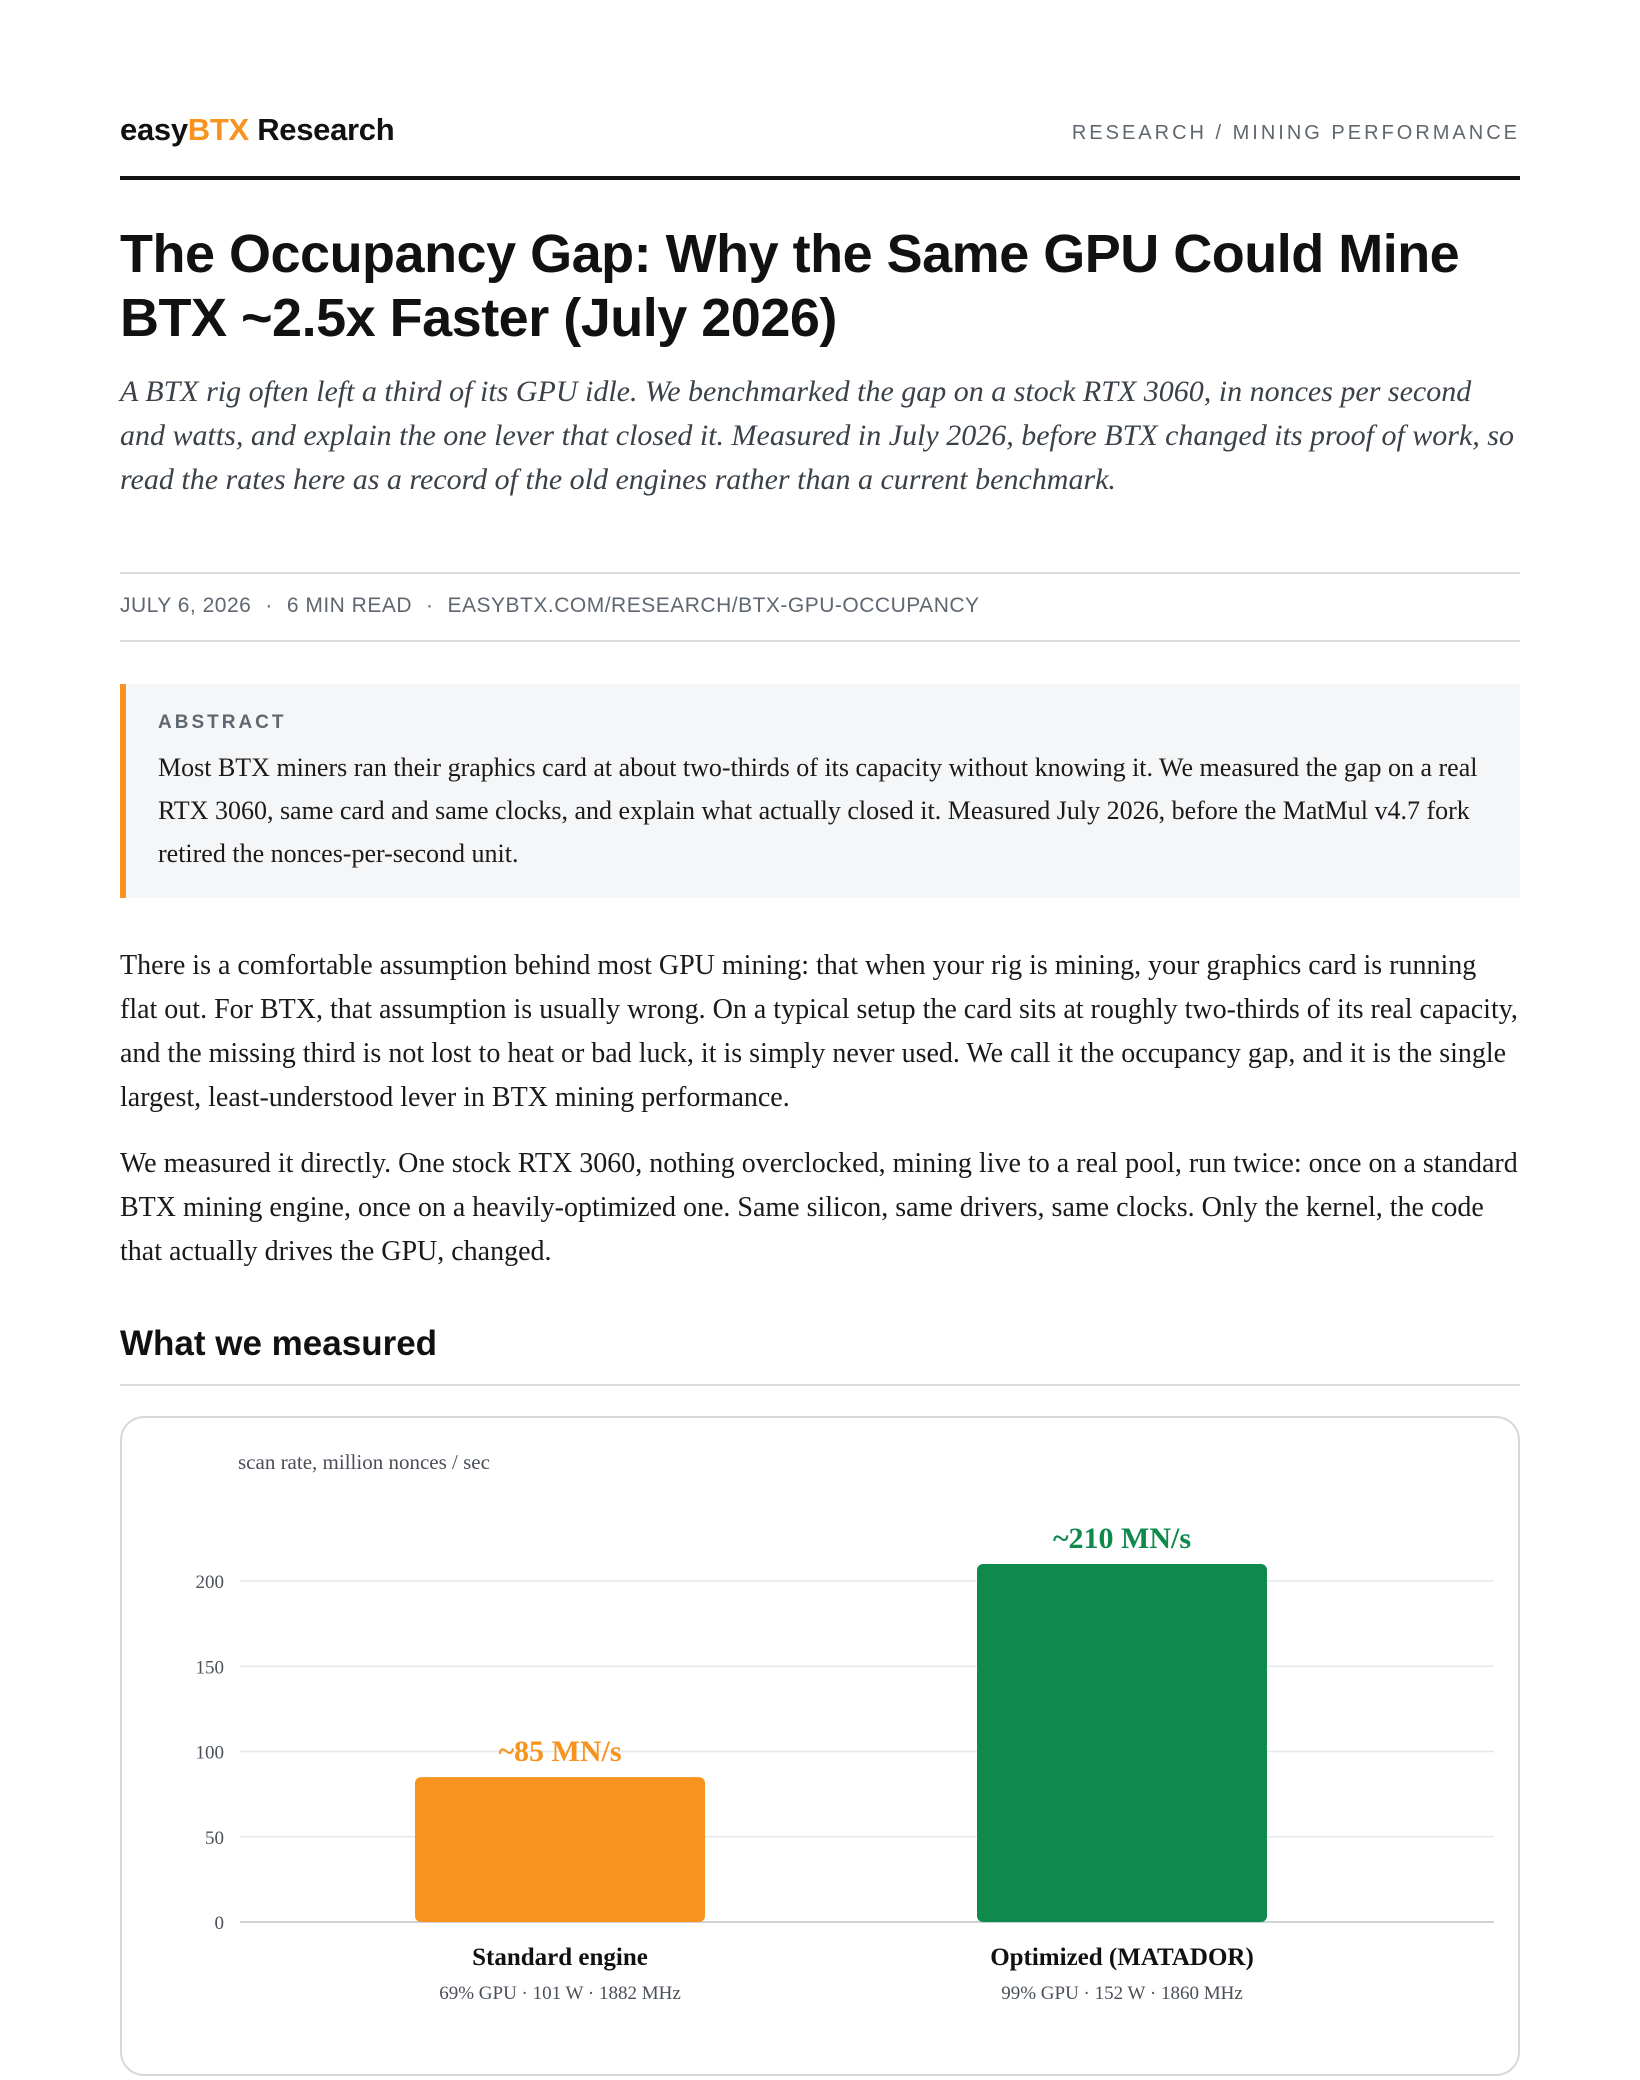 The width and height of the screenshot is (1640, 2080). I want to click on y-tick-label: 0, so click(220, 1923).